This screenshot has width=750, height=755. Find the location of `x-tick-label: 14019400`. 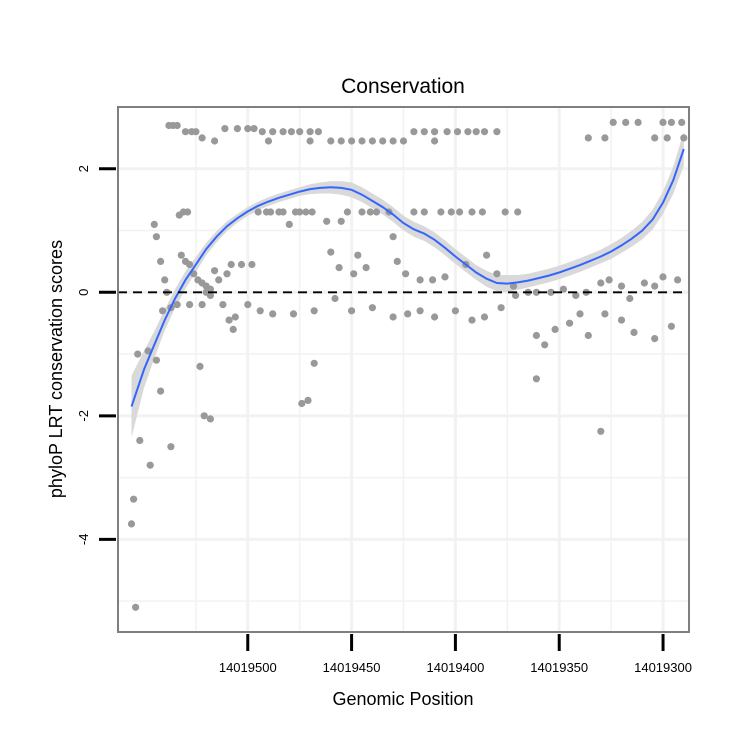

x-tick-label: 14019400 is located at coordinates (455, 667).